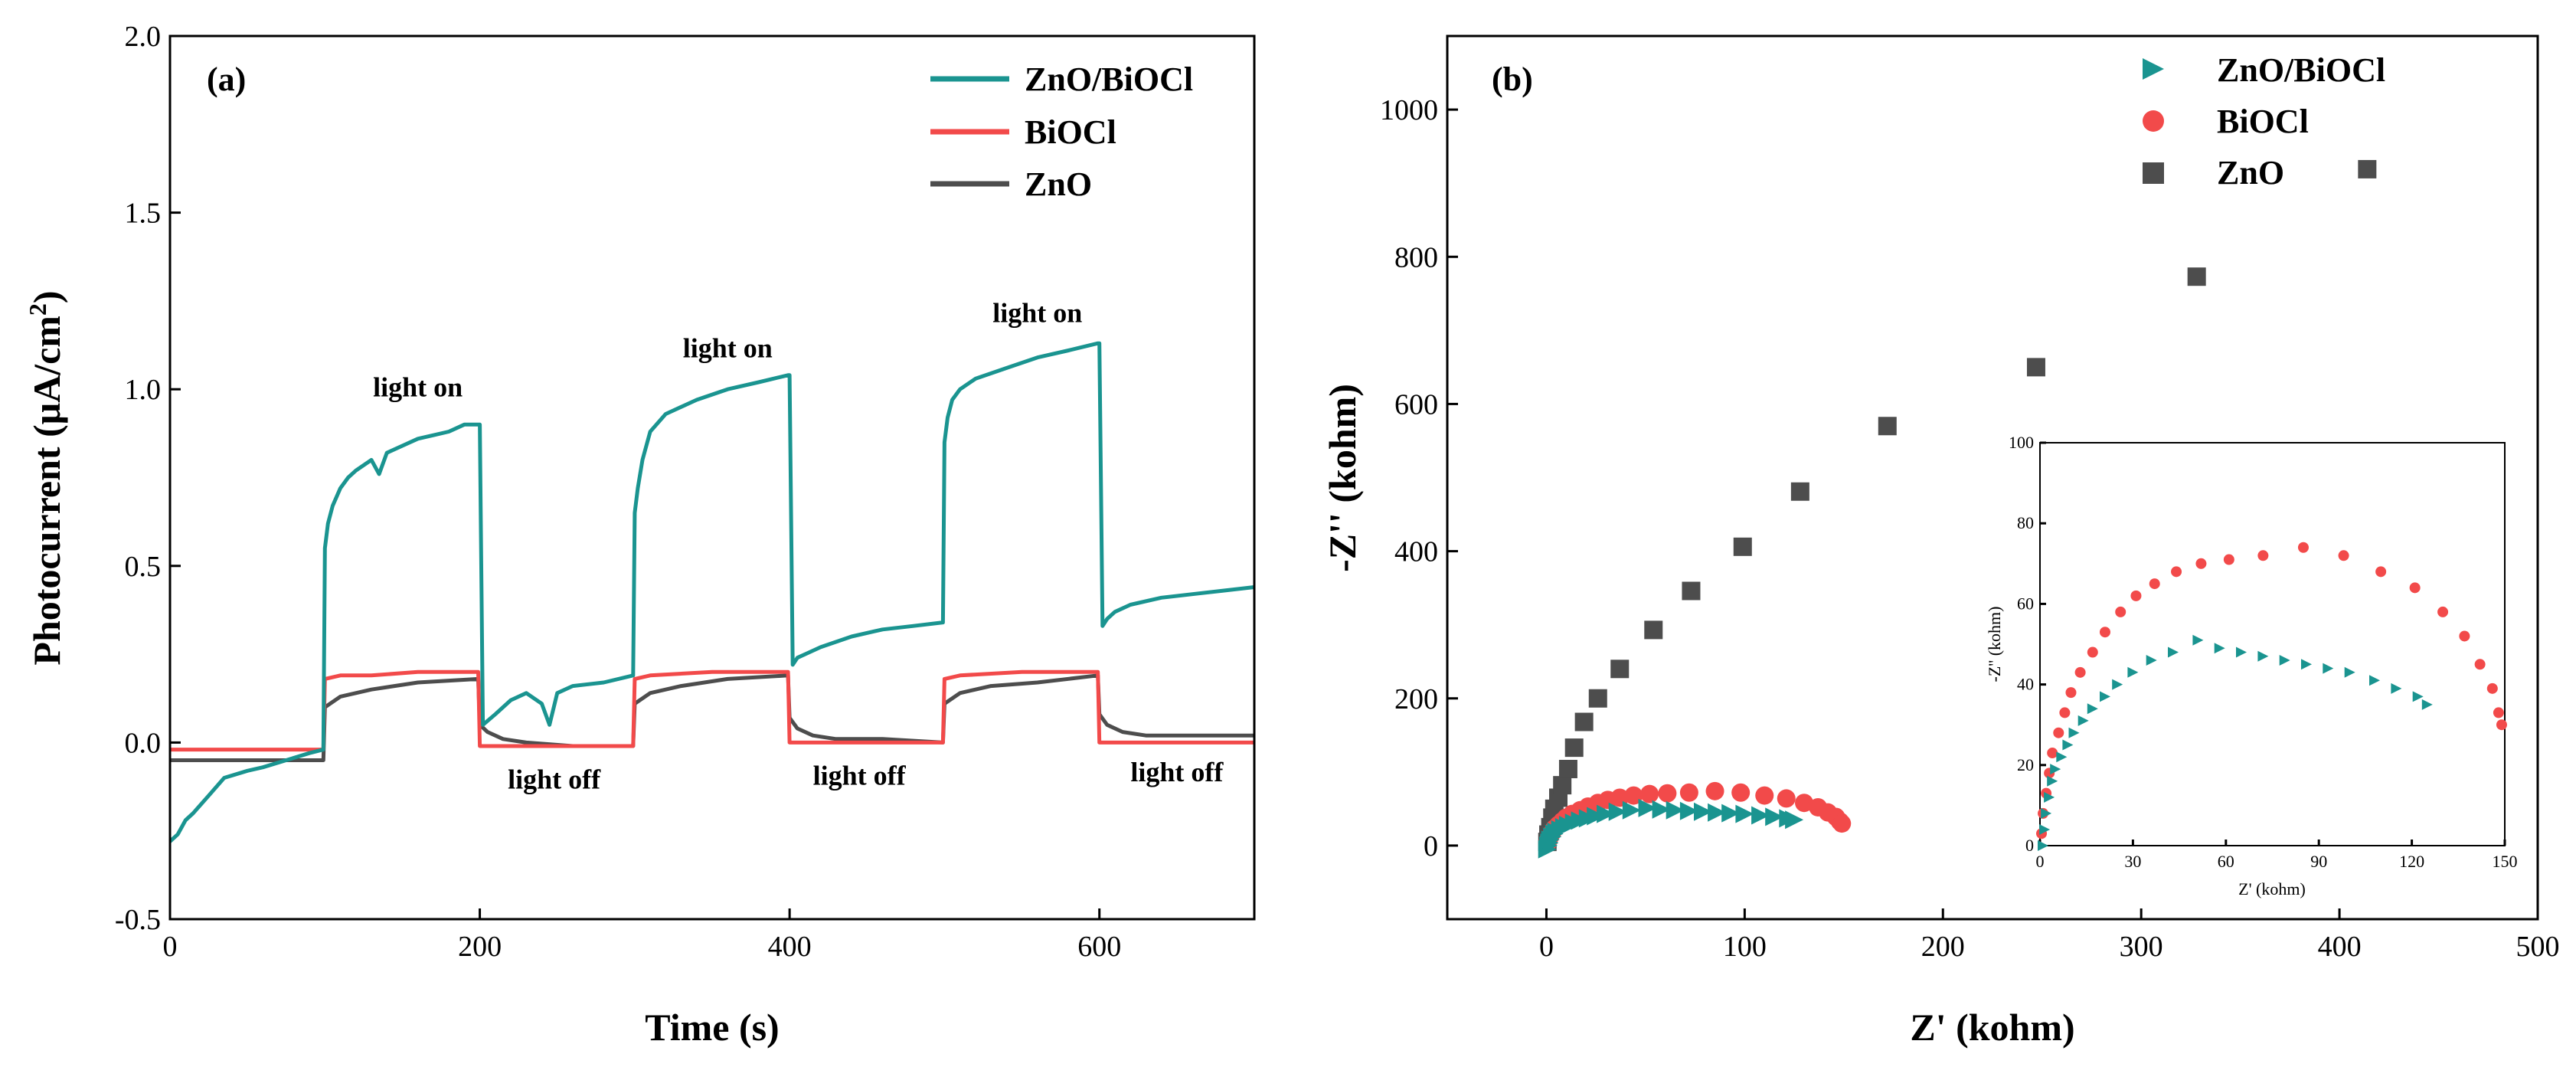 Image resolution: width=2576 pixels, height=1067 pixels. I want to click on inset-ytick-label: 40, so click(2025, 684).